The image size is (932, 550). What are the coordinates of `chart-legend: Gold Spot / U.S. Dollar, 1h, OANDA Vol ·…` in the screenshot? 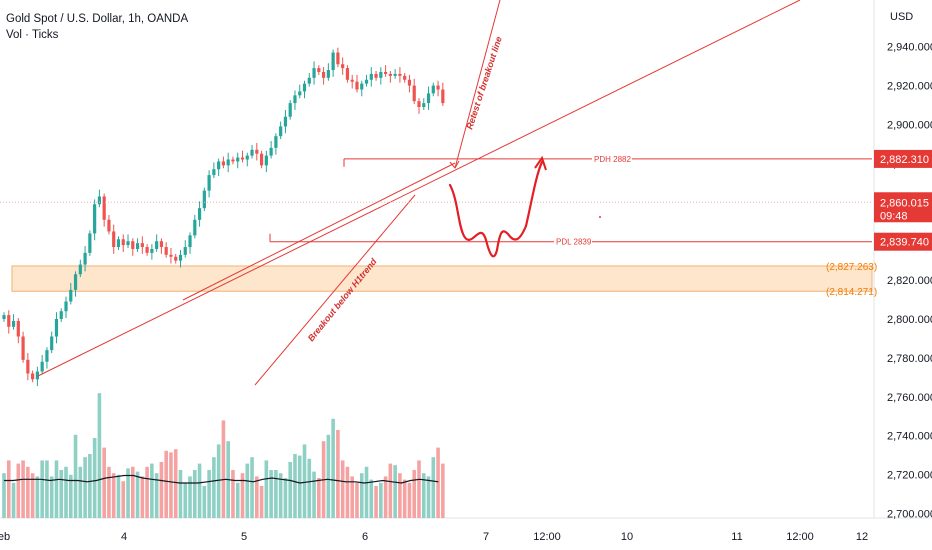 It's located at (97, 27).